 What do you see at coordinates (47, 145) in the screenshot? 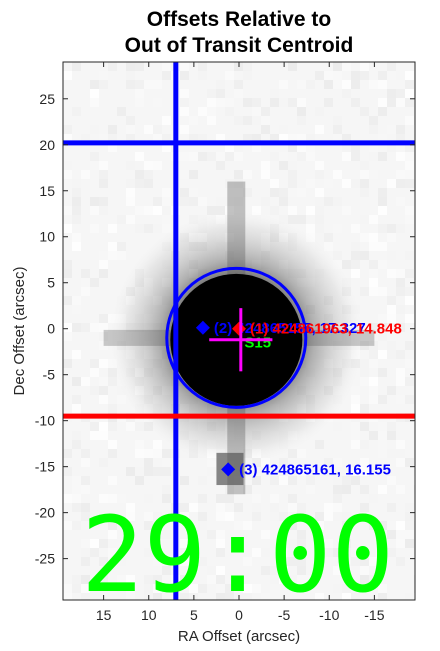
I see `y-tick-label: 20` at bounding box center [47, 145].